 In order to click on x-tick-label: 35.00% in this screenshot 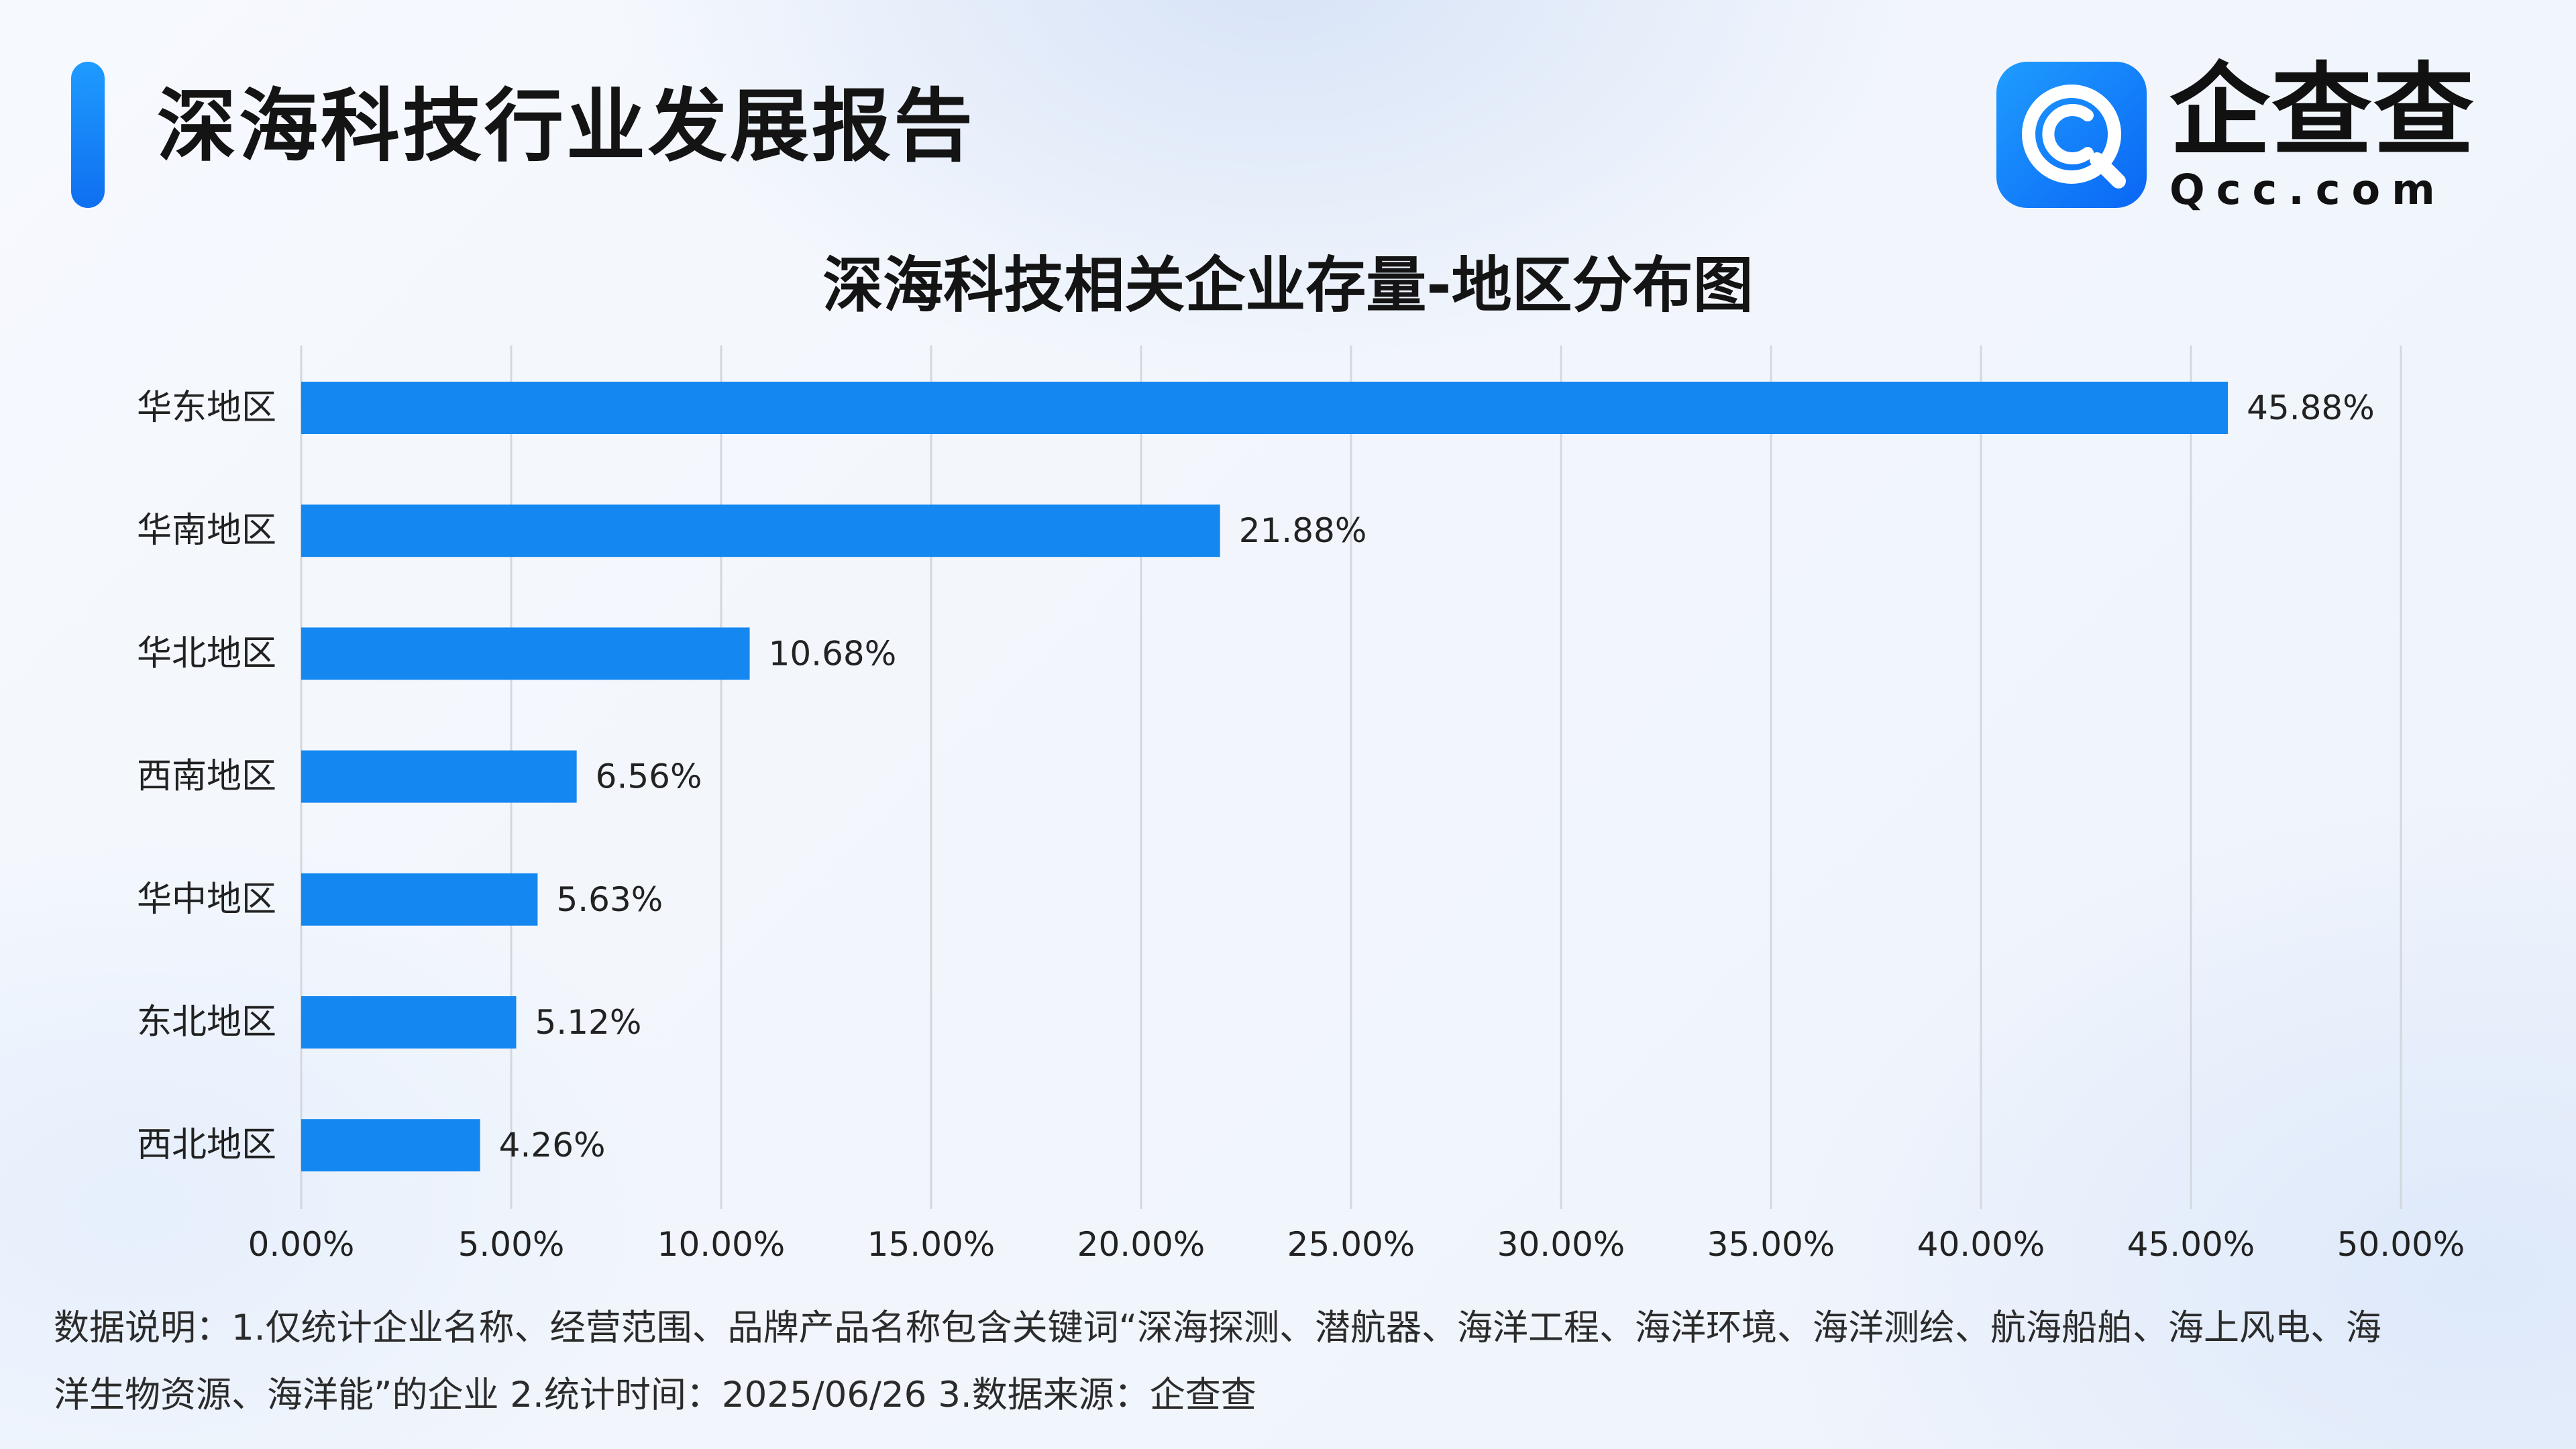, I will do `click(1771, 1244)`.